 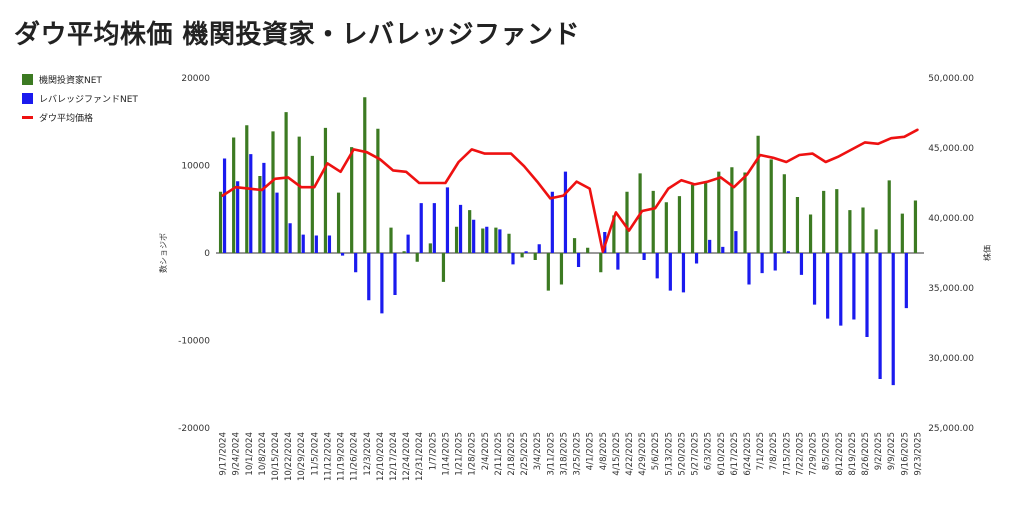 I want to click on x-tick-label: 9/17/2024, so click(x=224, y=454).